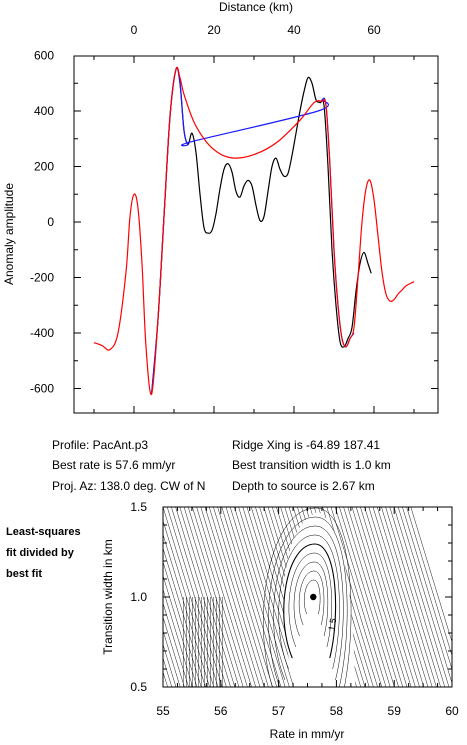 This screenshot has height=745, width=467. Describe the element at coordinates (44, 111) in the screenshot. I see `y-tick-label: 400` at that location.